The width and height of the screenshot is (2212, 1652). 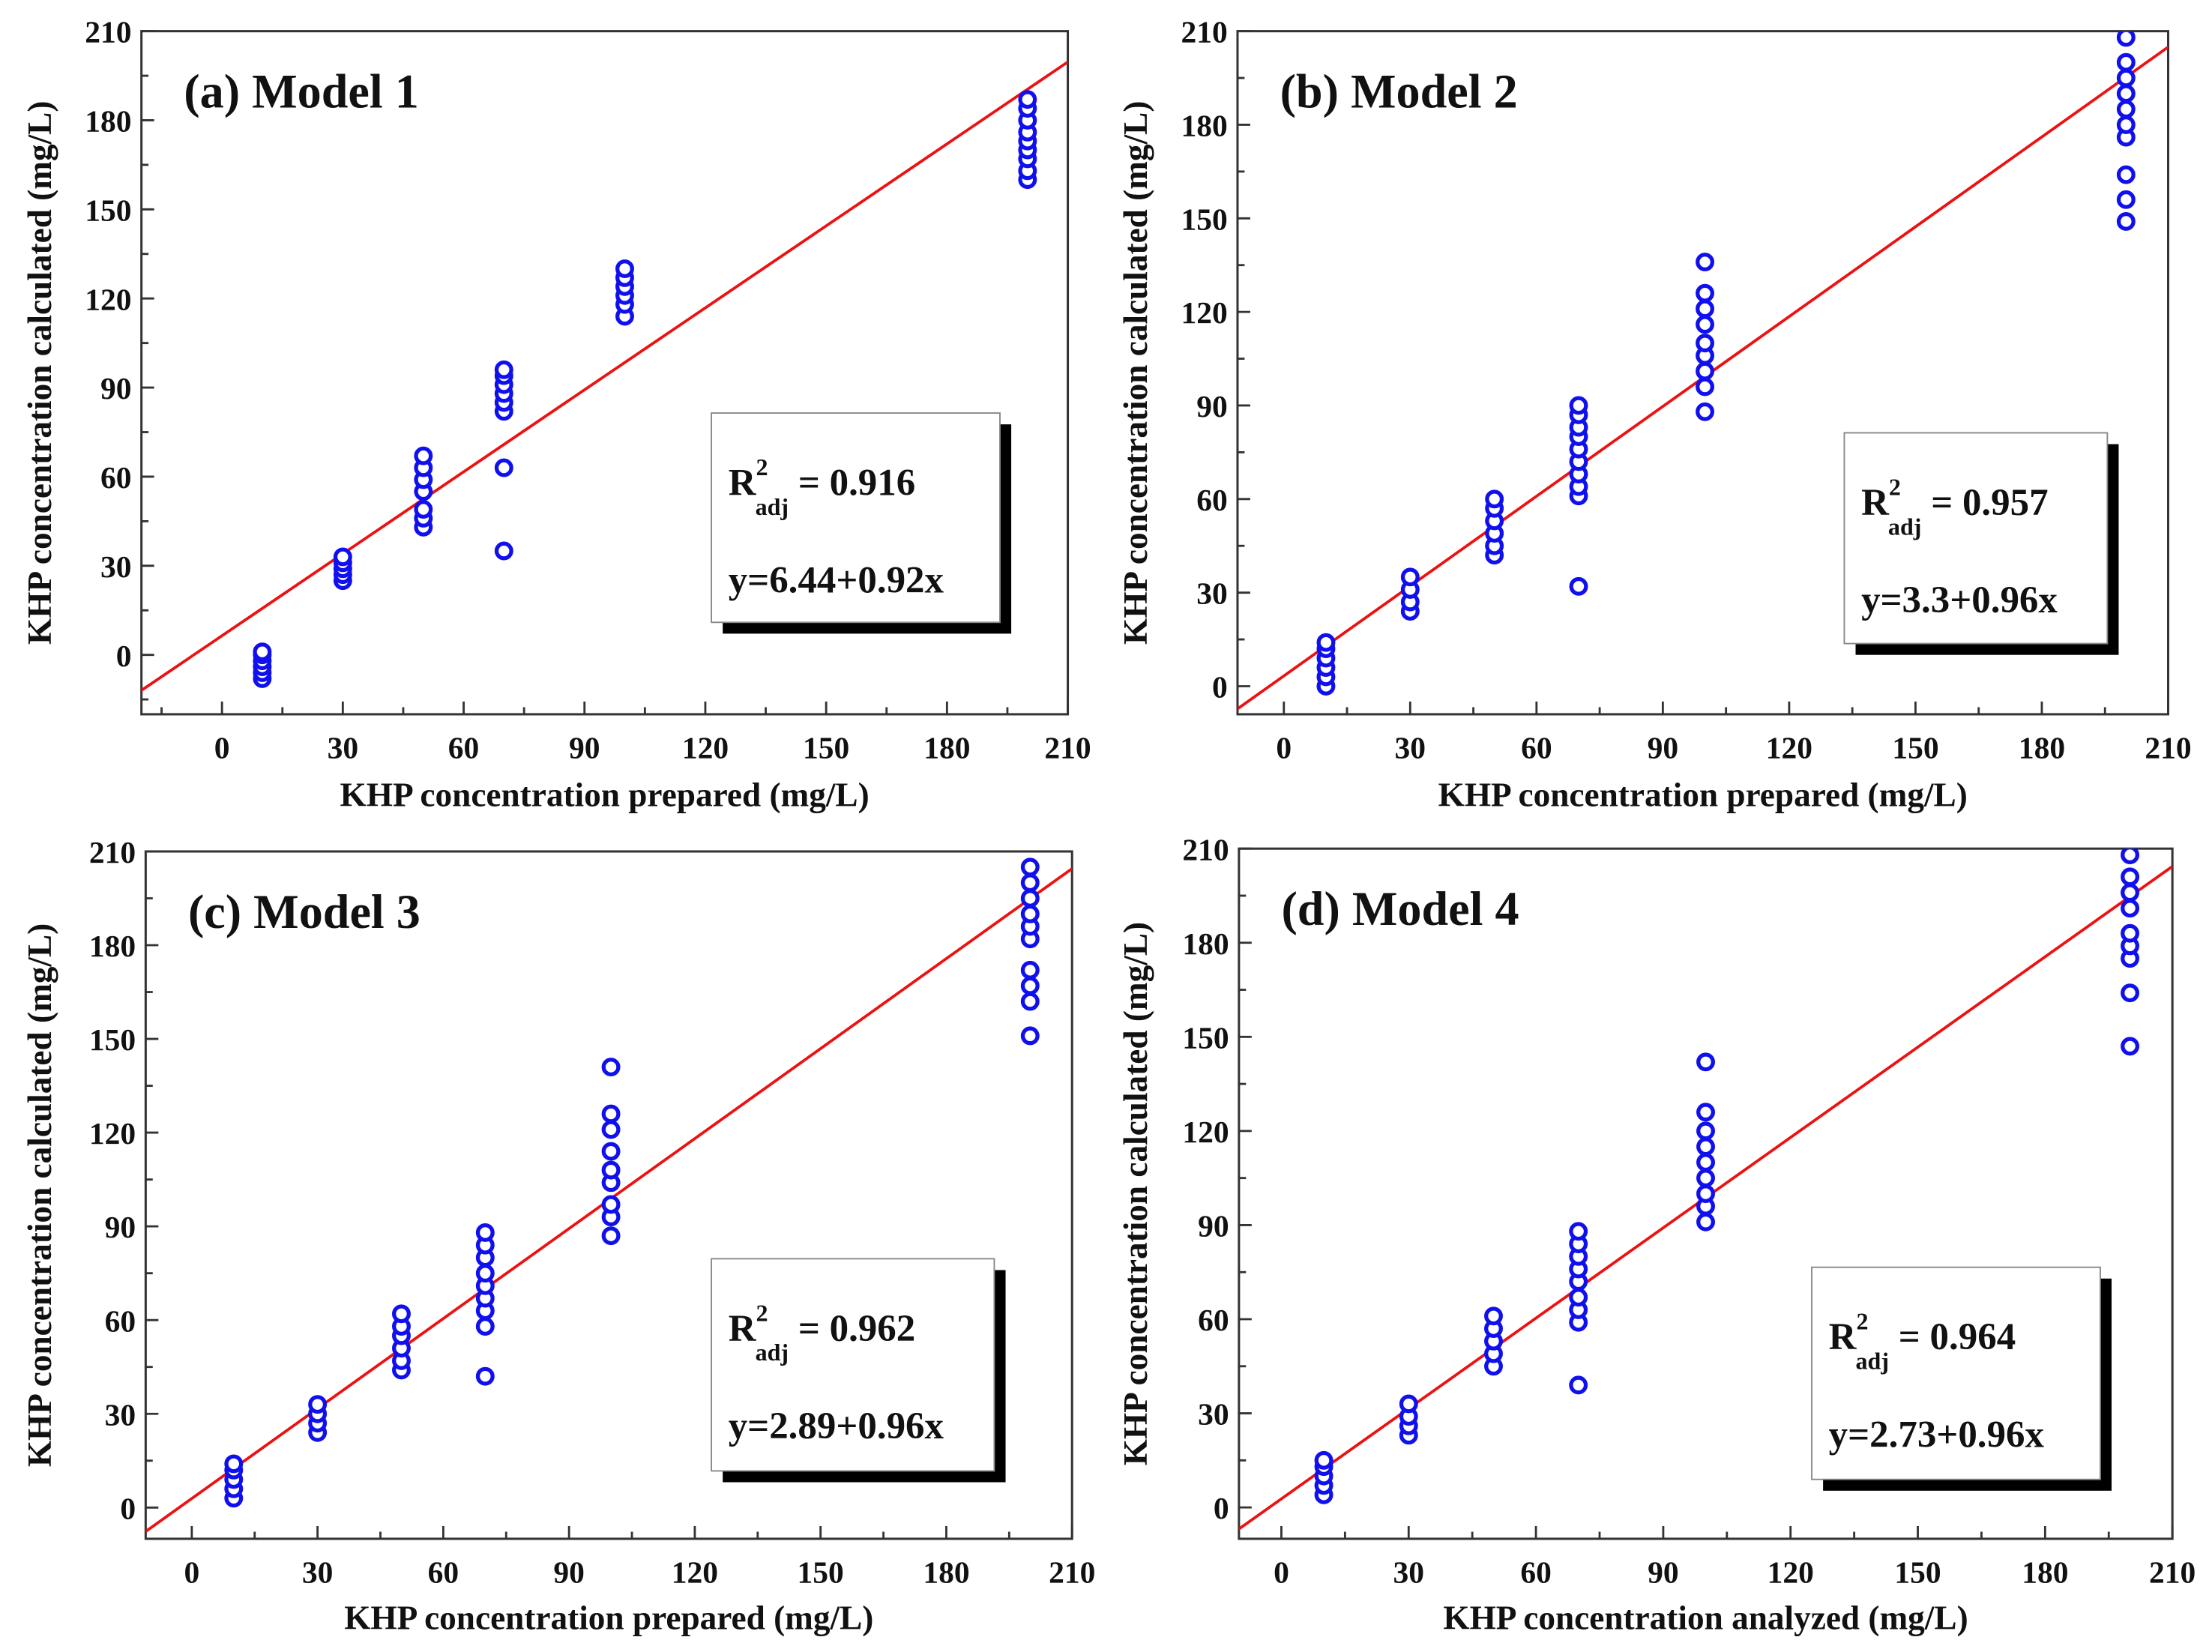 I want to click on y-tick-label: 90, so click(x=1213, y=1226).